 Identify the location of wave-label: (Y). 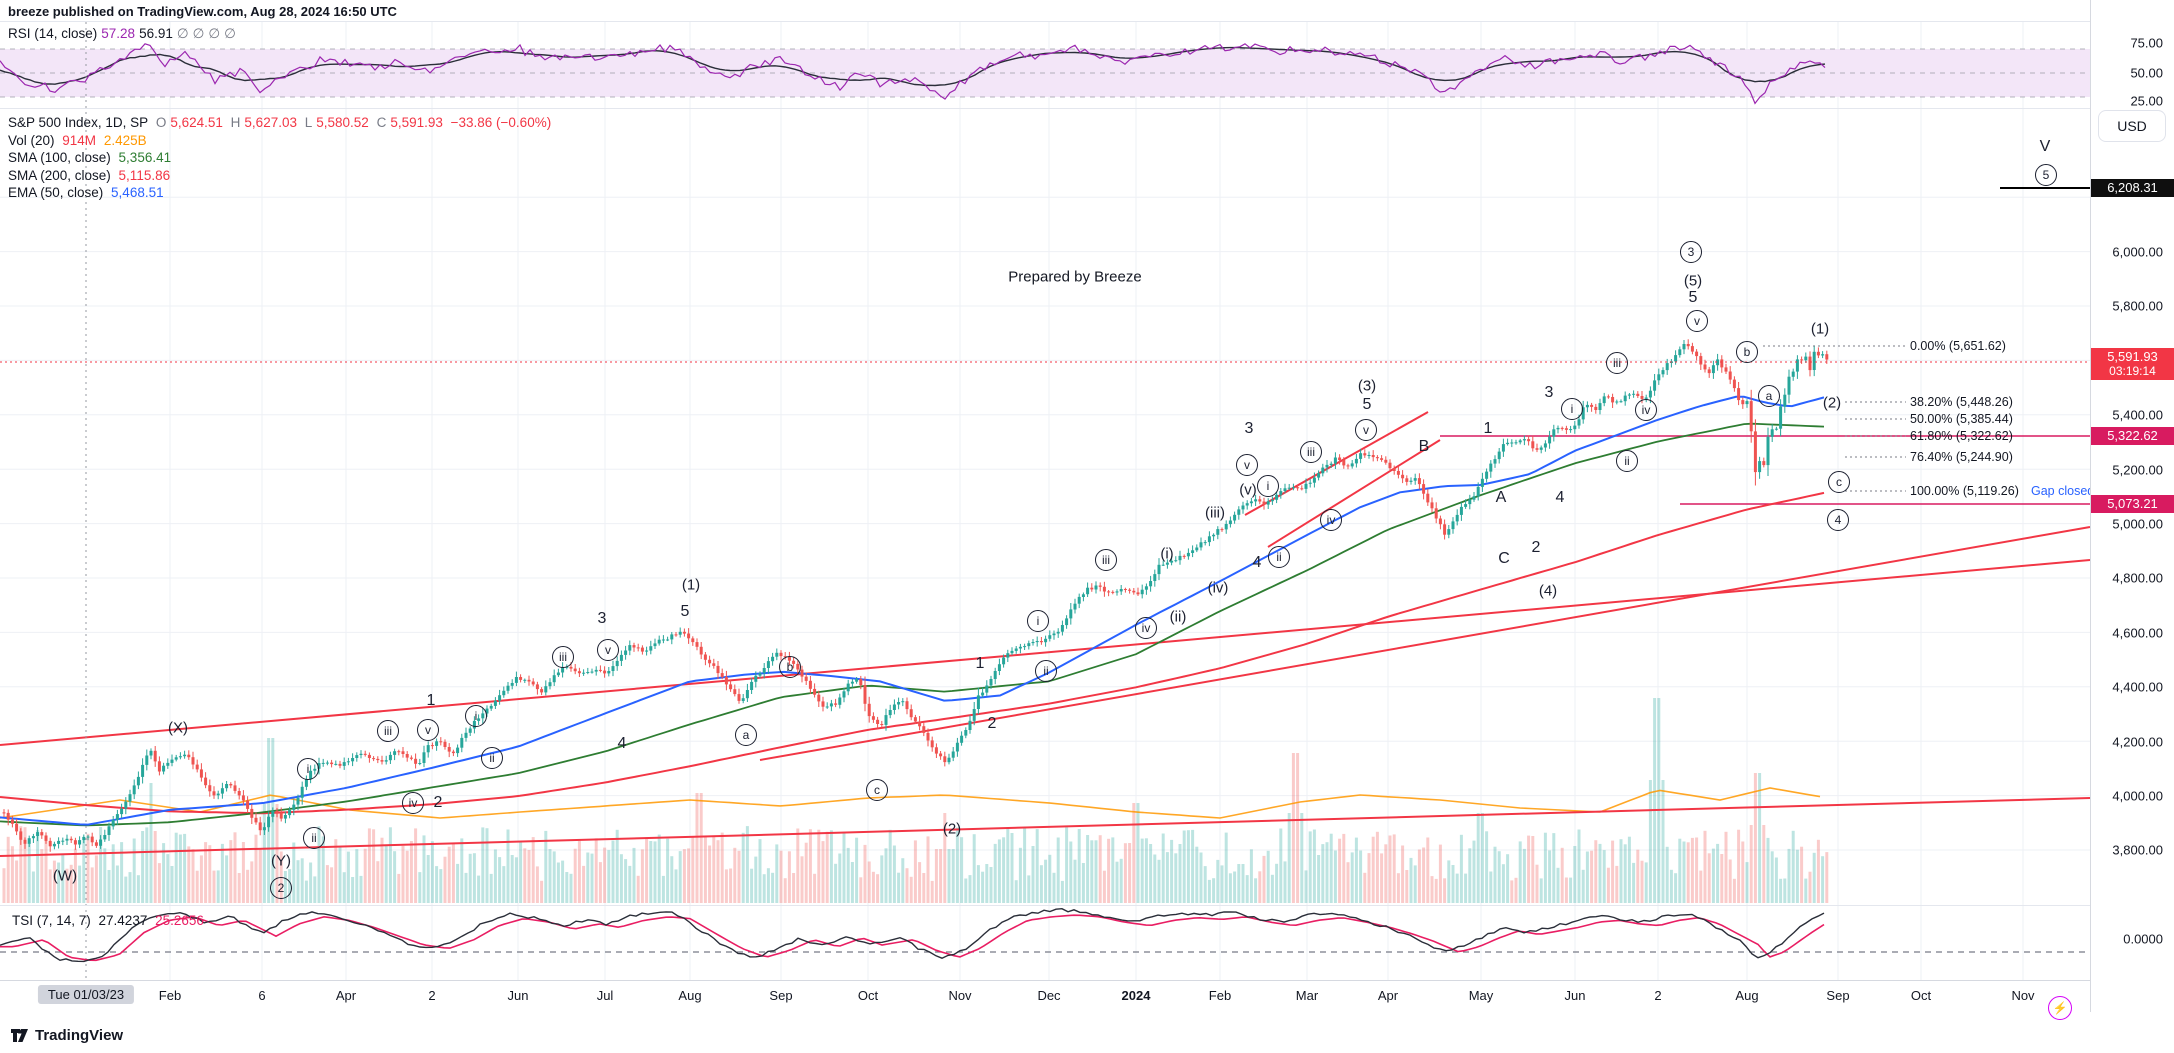
(281, 861).